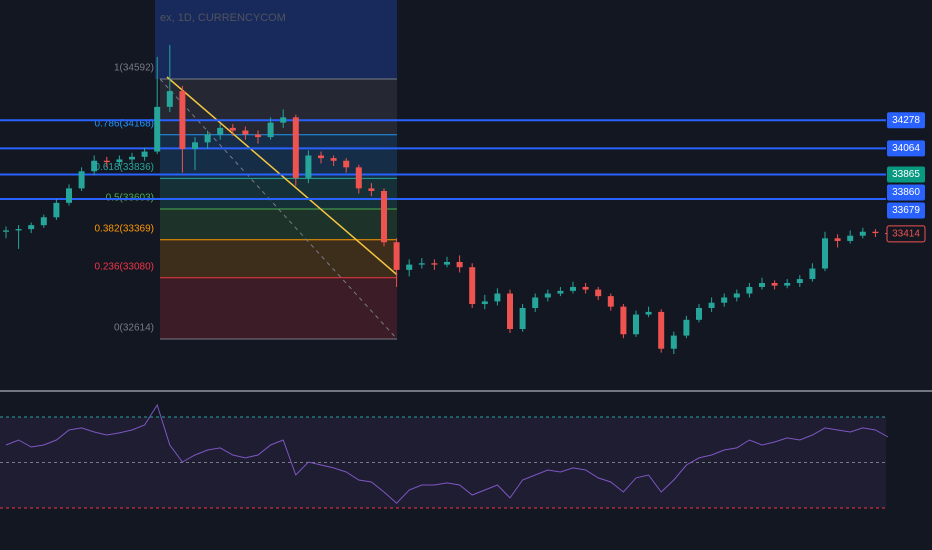 The height and width of the screenshot is (550, 932). Describe the element at coordinates (282, 176) in the screenshot. I see `trend-line` at that location.